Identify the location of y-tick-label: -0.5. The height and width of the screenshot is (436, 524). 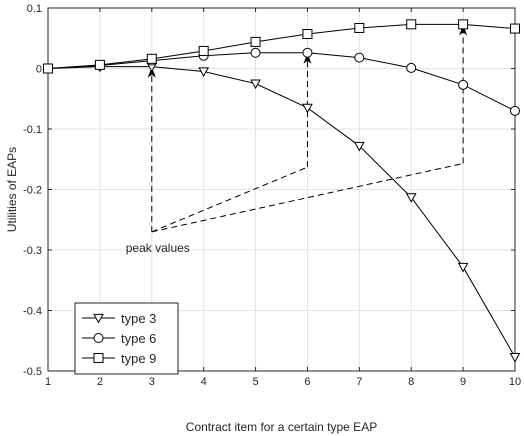
(32, 372).